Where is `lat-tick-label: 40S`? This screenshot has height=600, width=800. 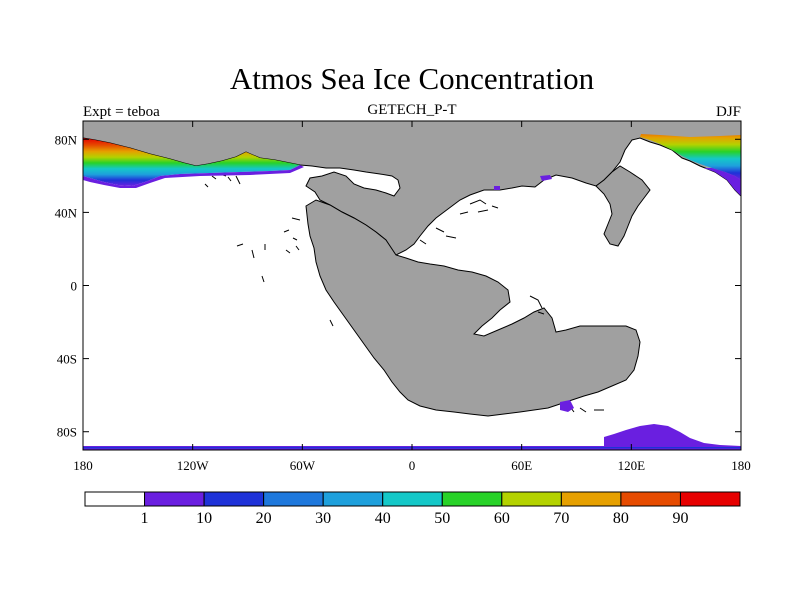
lat-tick-label: 40S is located at coordinates (67, 359).